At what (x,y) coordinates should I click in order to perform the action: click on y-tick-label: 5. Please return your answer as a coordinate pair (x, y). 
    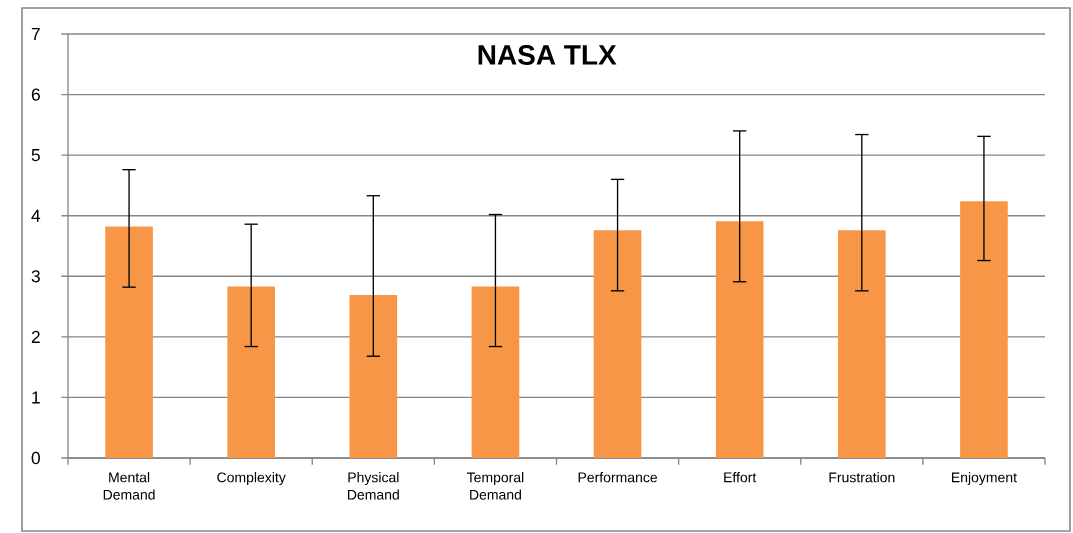
    Looking at the image, I should click on (35, 155).